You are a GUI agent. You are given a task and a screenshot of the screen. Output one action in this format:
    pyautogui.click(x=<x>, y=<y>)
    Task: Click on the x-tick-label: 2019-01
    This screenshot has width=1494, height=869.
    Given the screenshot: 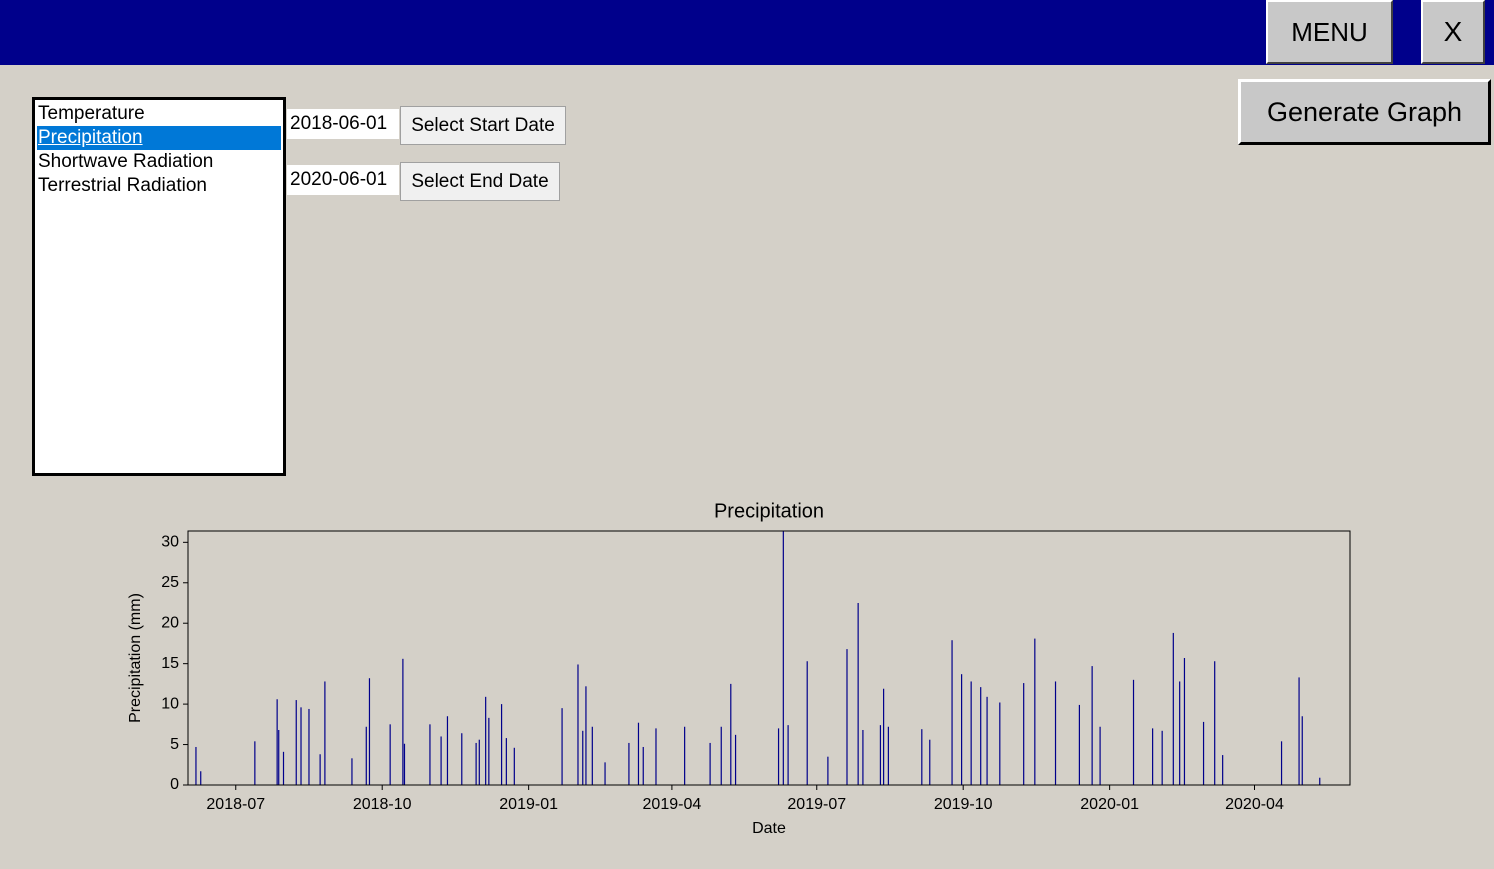 What is the action you would take?
    pyautogui.click(x=528, y=804)
    